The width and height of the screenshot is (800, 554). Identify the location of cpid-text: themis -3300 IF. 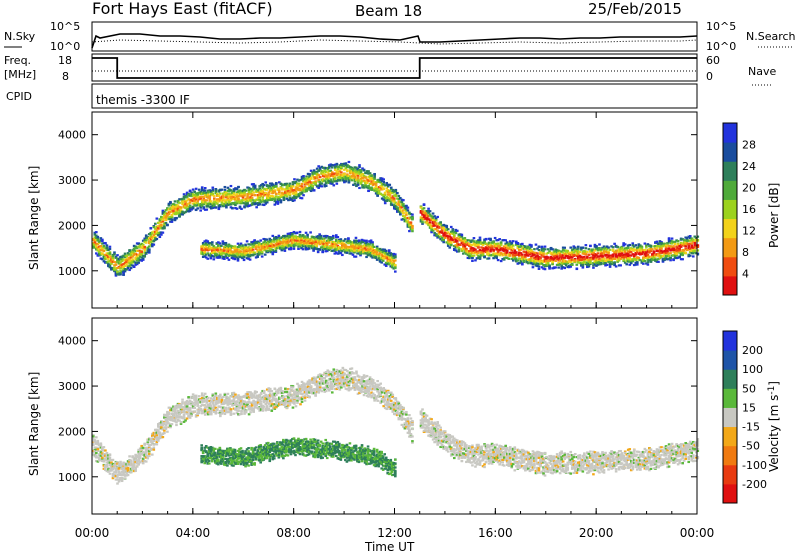
(143, 100).